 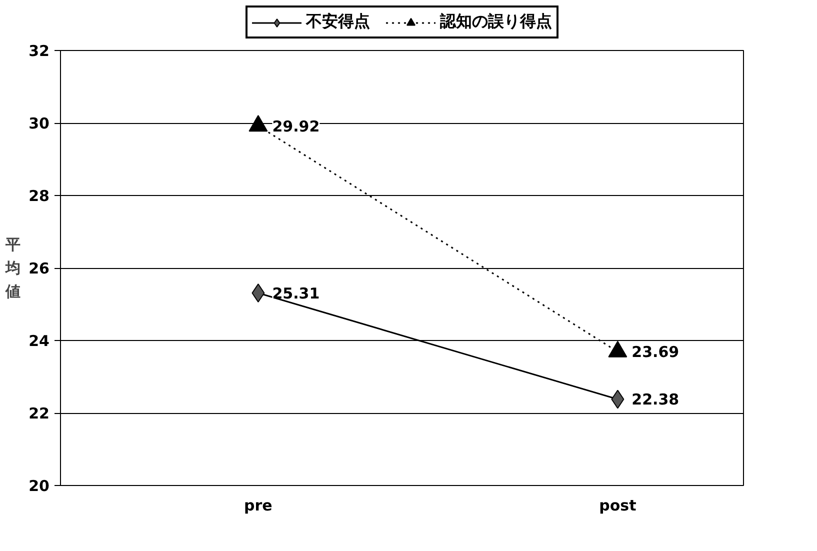 What do you see at coordinates (39, 196) in the screenshot?
I see `y-tick-label: 28` at bounding box center [39, 196].